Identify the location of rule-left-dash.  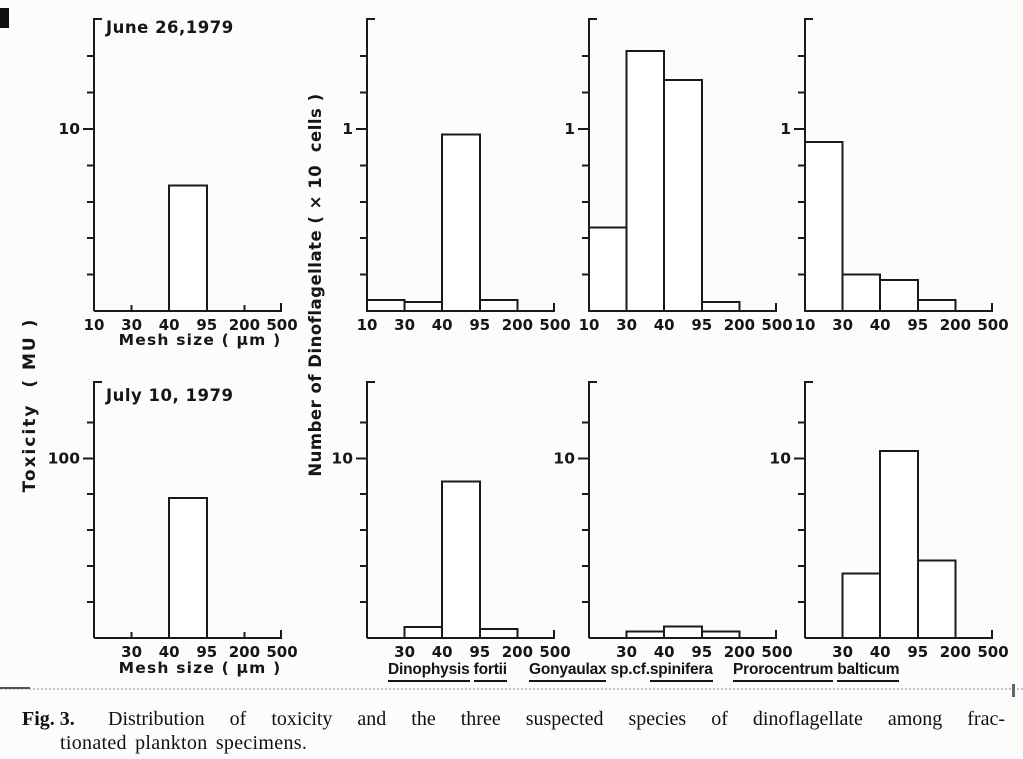
(15, 688).